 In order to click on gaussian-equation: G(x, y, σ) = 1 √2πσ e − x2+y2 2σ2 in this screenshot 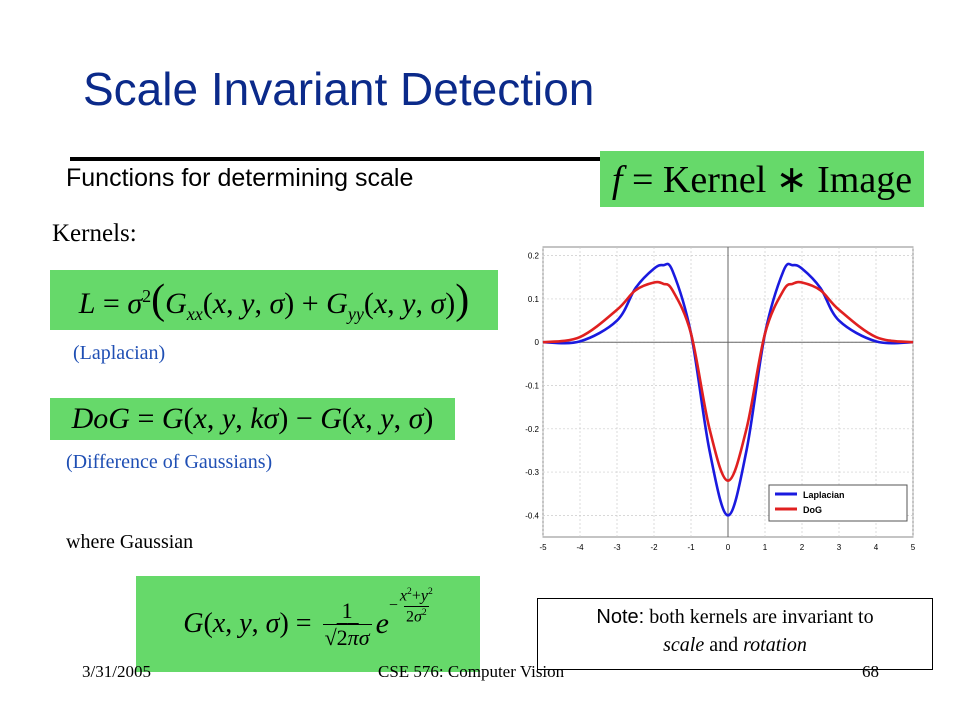, I will do `click(308, 624)`.